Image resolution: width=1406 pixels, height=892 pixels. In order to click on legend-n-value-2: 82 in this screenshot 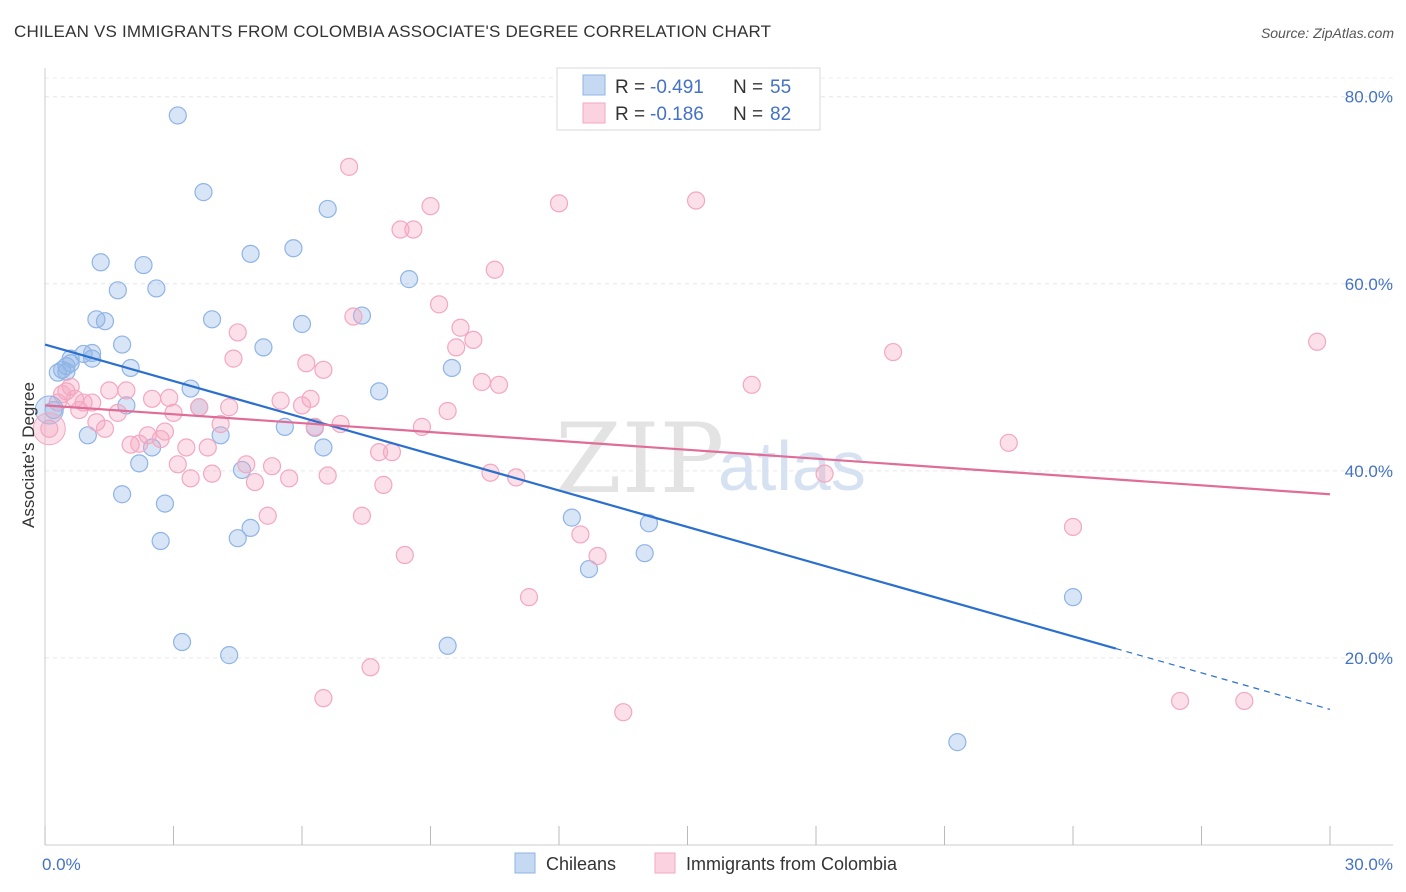, I will do `click(780, 114)`.